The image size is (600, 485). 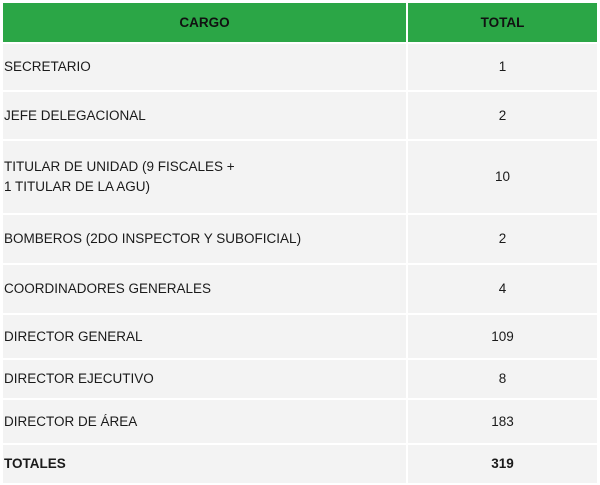 What do you see at coordinates (205, 422) in the screenshot?
I see `cargo-cell: DIRECTOR DE ÁREA` at bounding box center [205, 422].